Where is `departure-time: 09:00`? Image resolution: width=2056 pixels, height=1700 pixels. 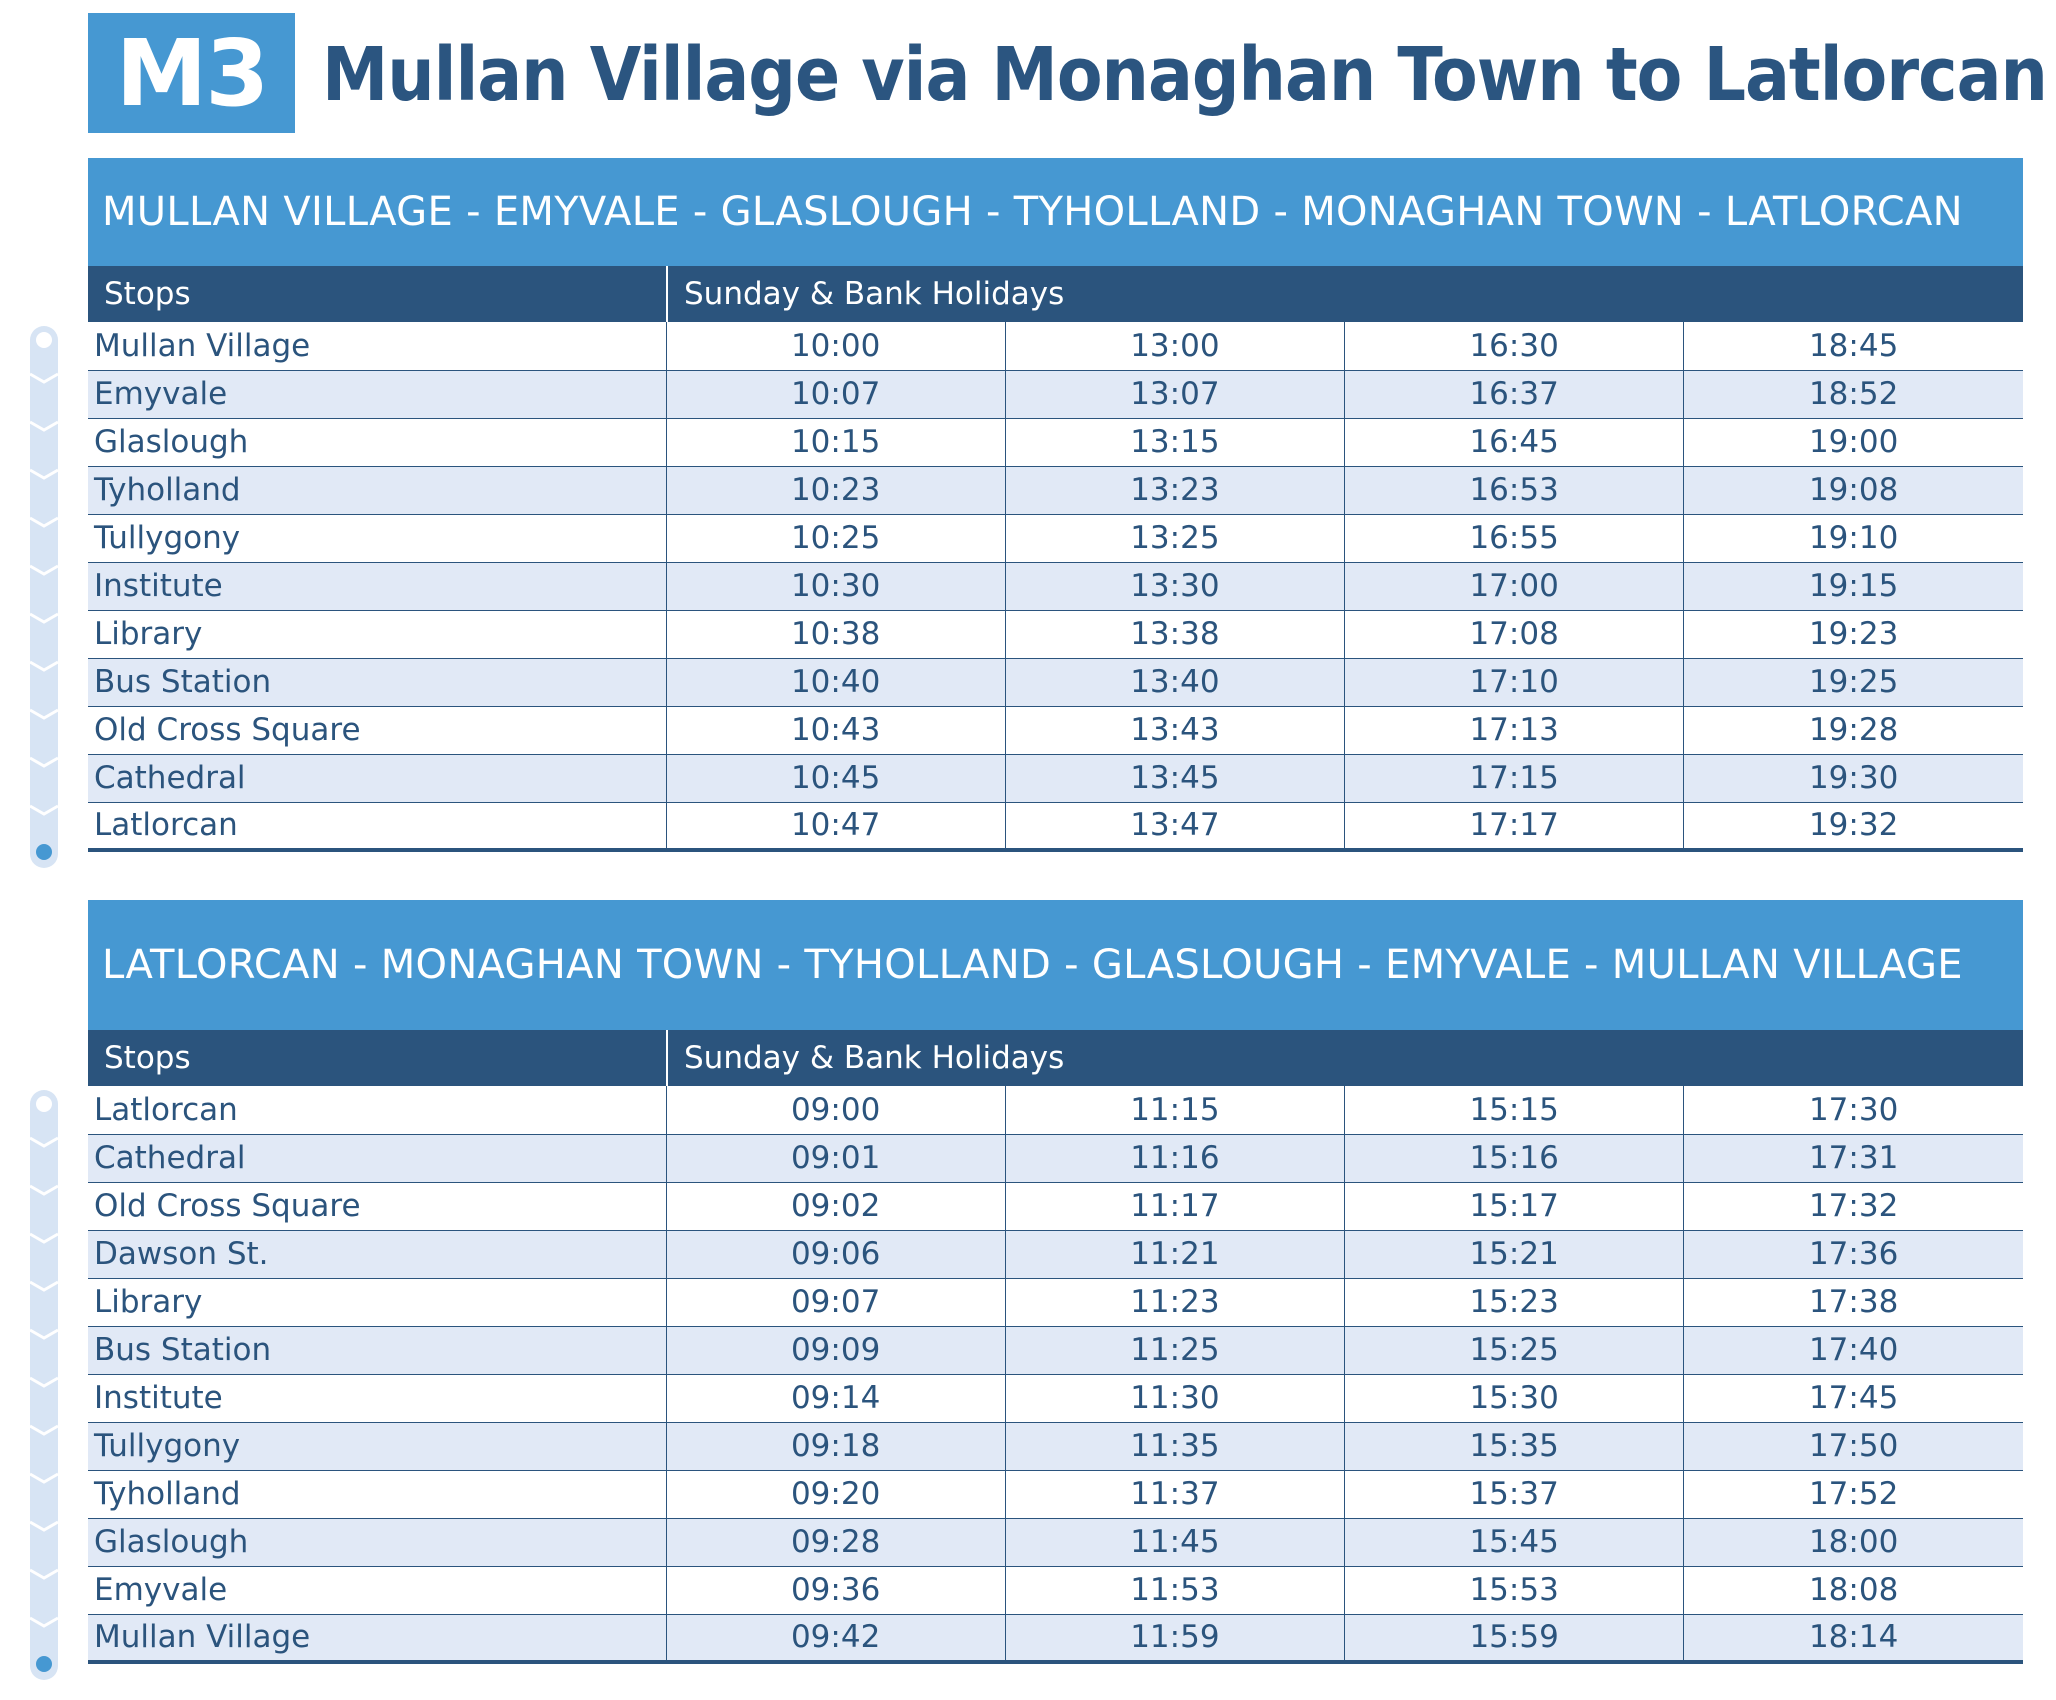
departure-time: 09:00 is located at coordinates (835, 1110).